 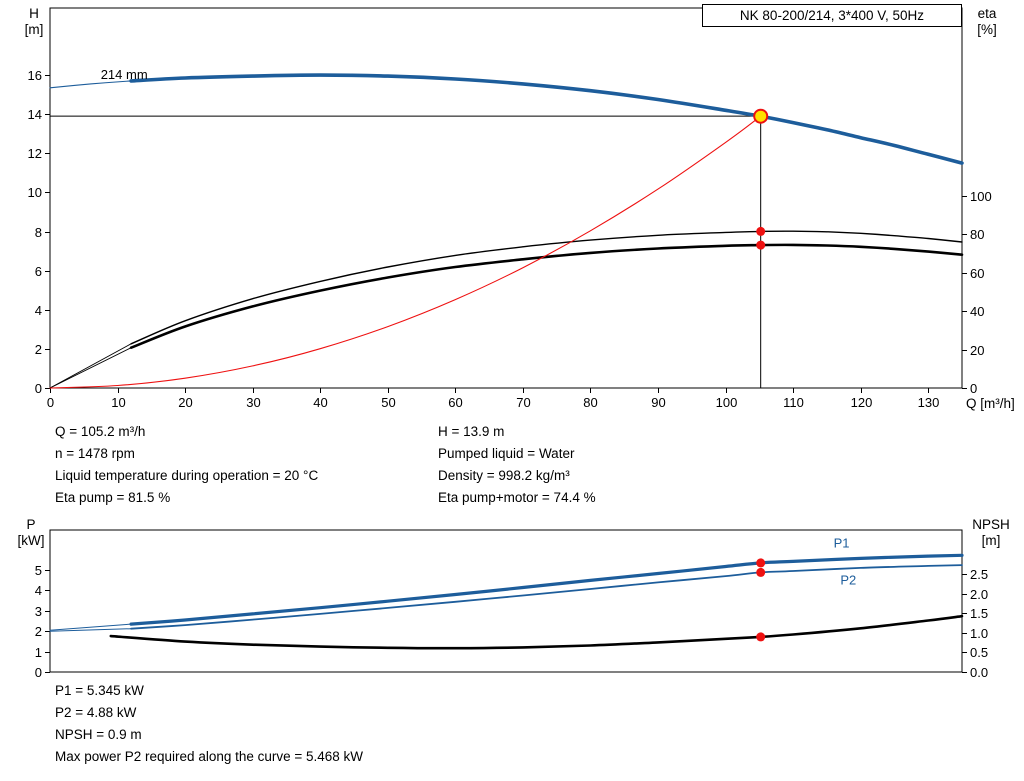 I want to click on eta-pump-text: Eta pump = 81.5 %, so click(x=113, y=497).